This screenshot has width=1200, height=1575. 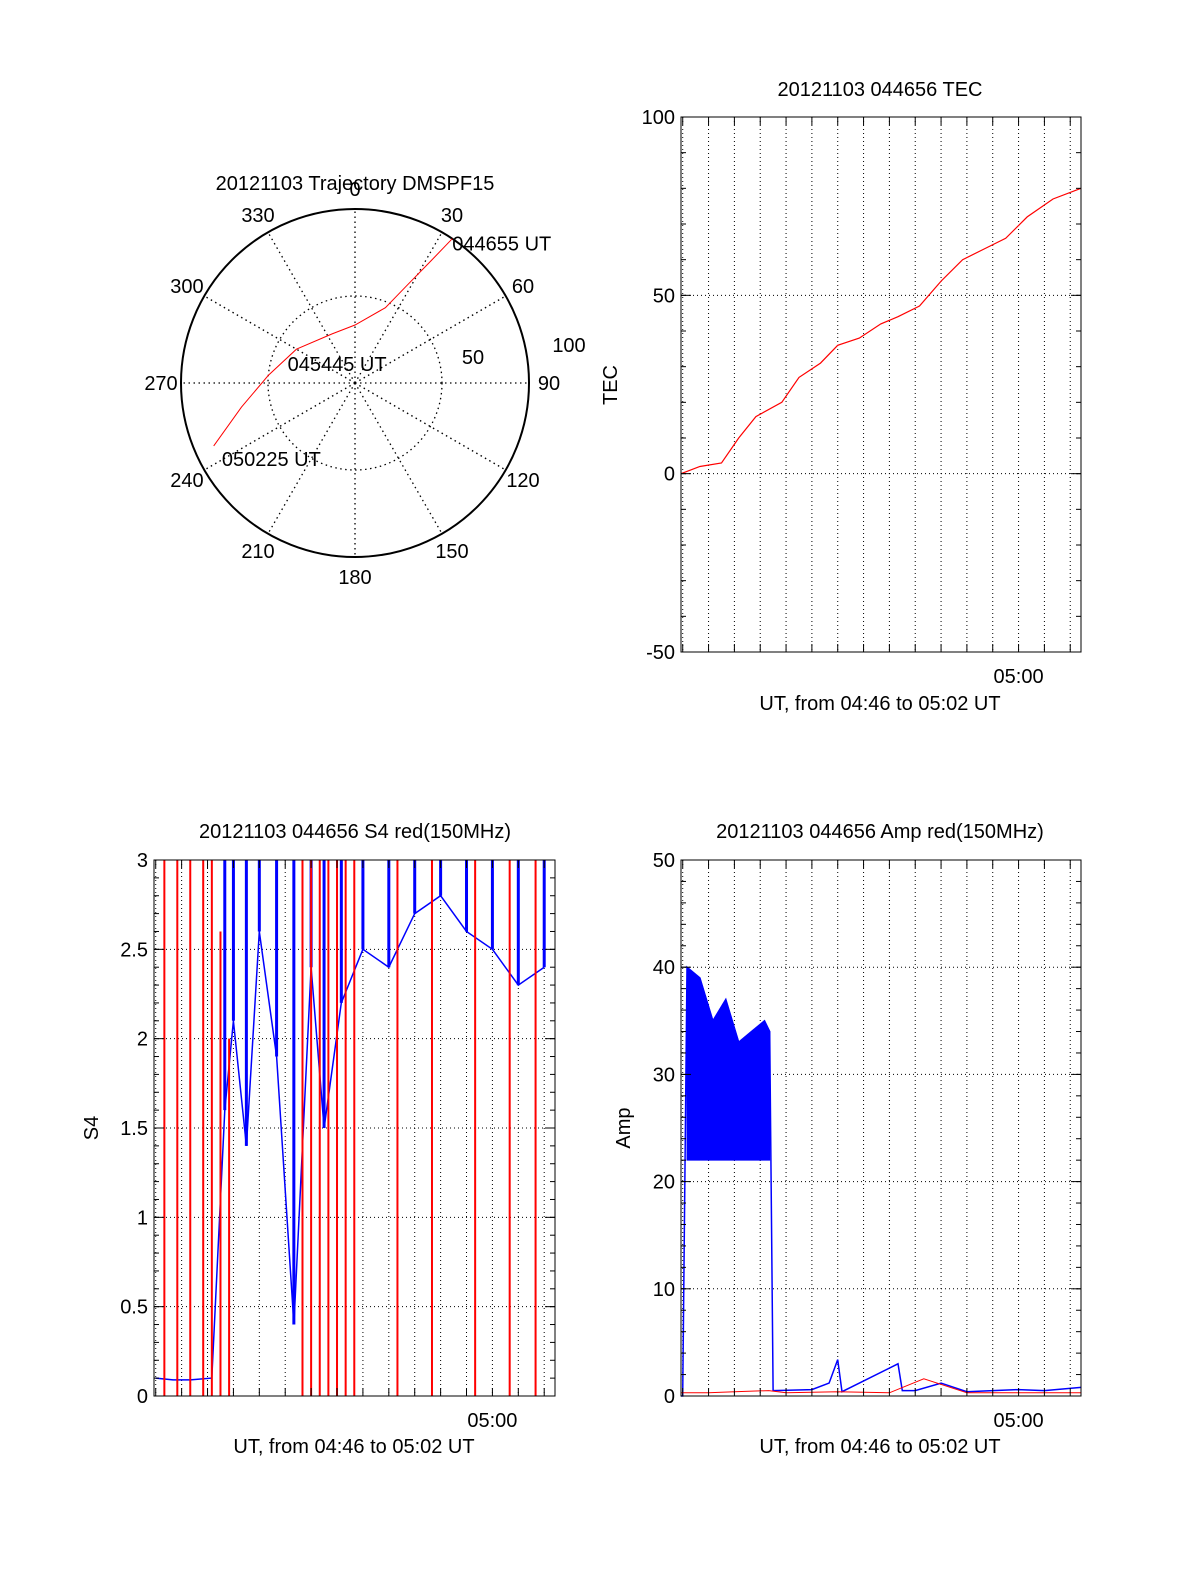 What do you see at coordinates (134, 1308) in the screenshot?
I see `y-tick-label: 0.5` at bounding box center [134, 1308].